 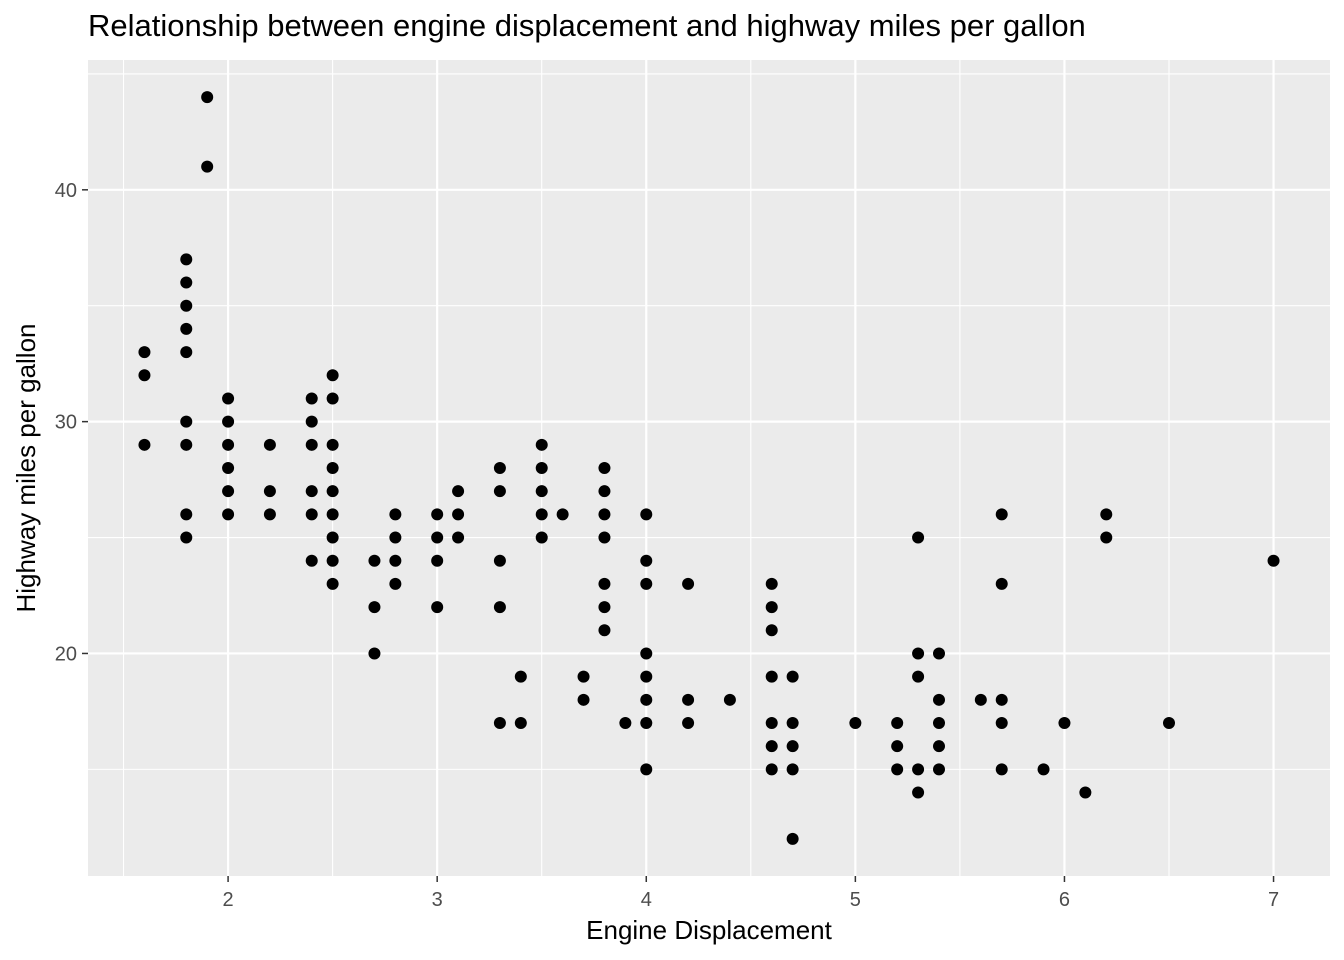 What do you see at coordinates (709, 930) in the screenshot?
I see `x-axis-title: Engine Displacement` at bounding box center [709, 930].